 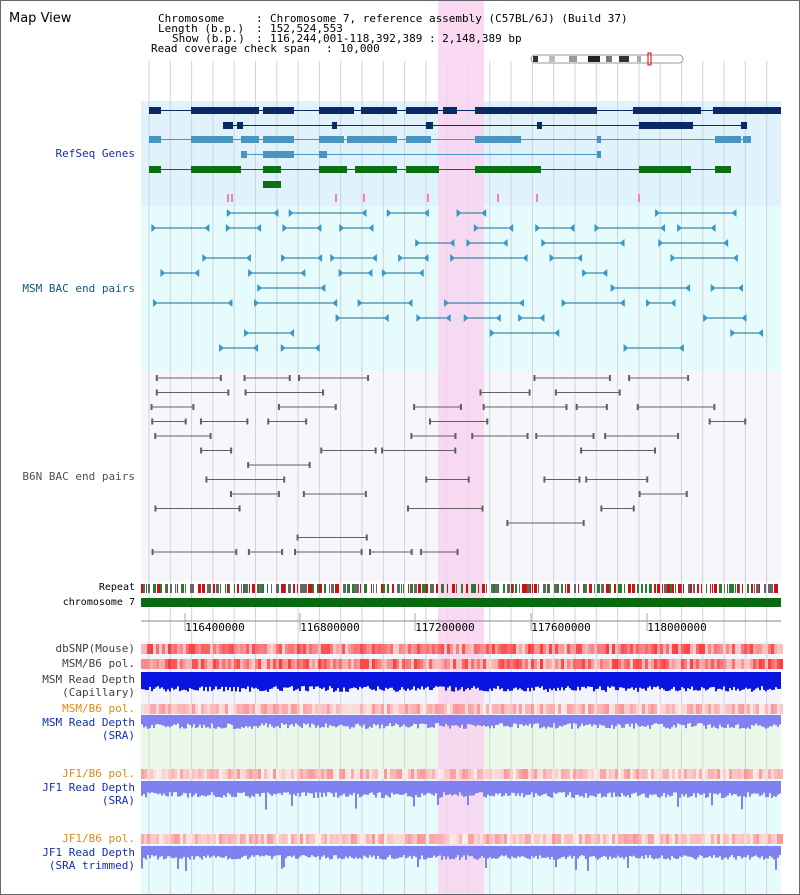 I want to click on track-label-msm-bac: MSM BAC end pairs, so click(x=78, y=288).